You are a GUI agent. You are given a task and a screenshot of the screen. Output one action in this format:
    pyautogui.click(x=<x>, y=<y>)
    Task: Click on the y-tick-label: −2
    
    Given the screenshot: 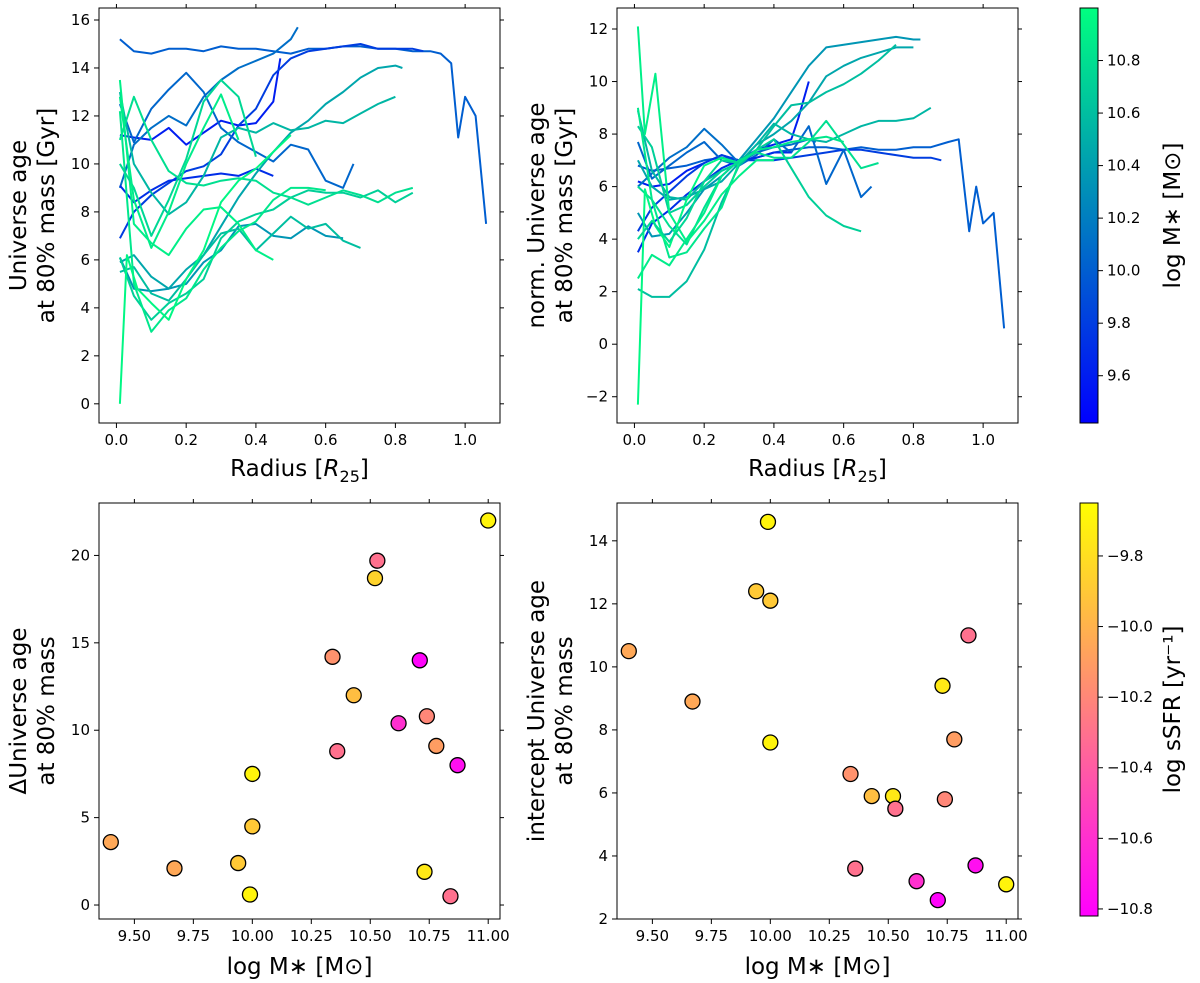 What is the action you would take?
    pyautogui.click(x=597, y=397)
    